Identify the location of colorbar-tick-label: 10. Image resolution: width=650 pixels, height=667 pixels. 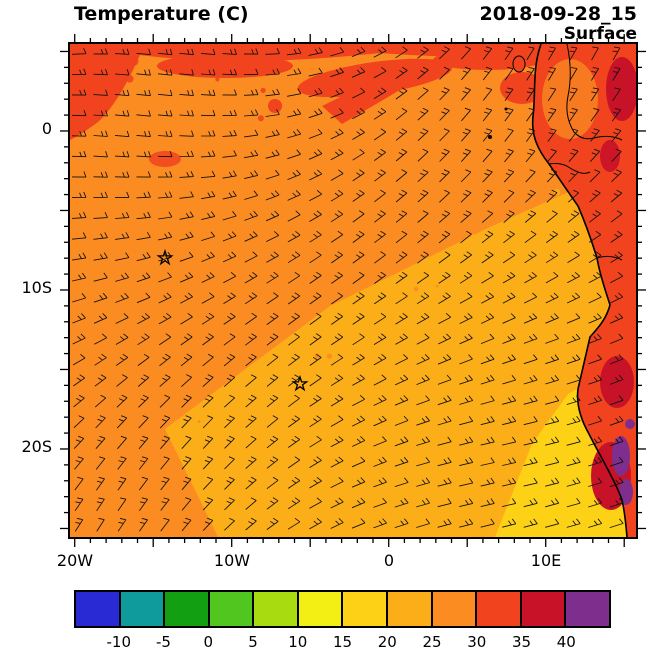
(298, 642).